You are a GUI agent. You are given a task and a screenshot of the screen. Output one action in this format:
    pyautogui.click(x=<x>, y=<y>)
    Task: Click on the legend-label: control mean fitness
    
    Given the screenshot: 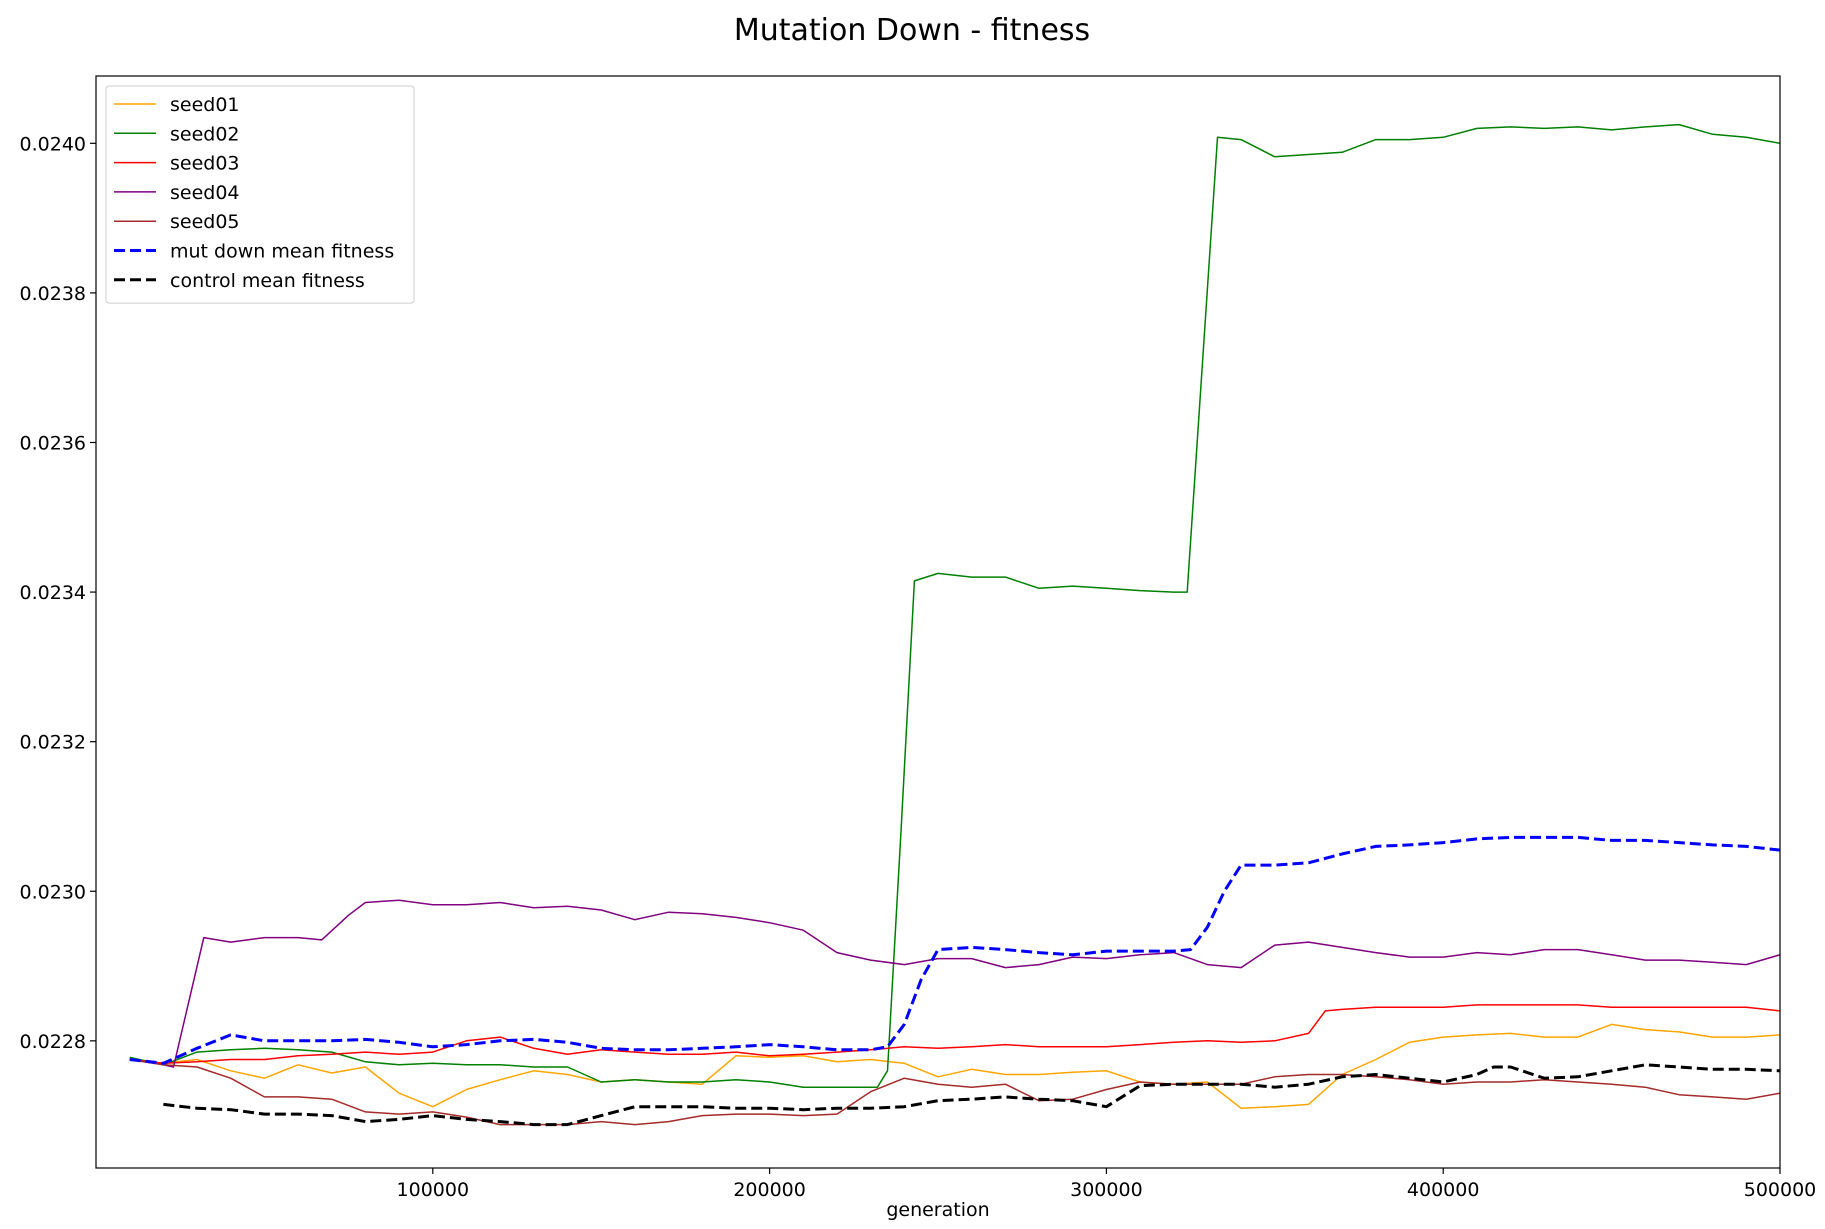 What is the action you would take?
    pyautogui.click(x=267, y=281)
    